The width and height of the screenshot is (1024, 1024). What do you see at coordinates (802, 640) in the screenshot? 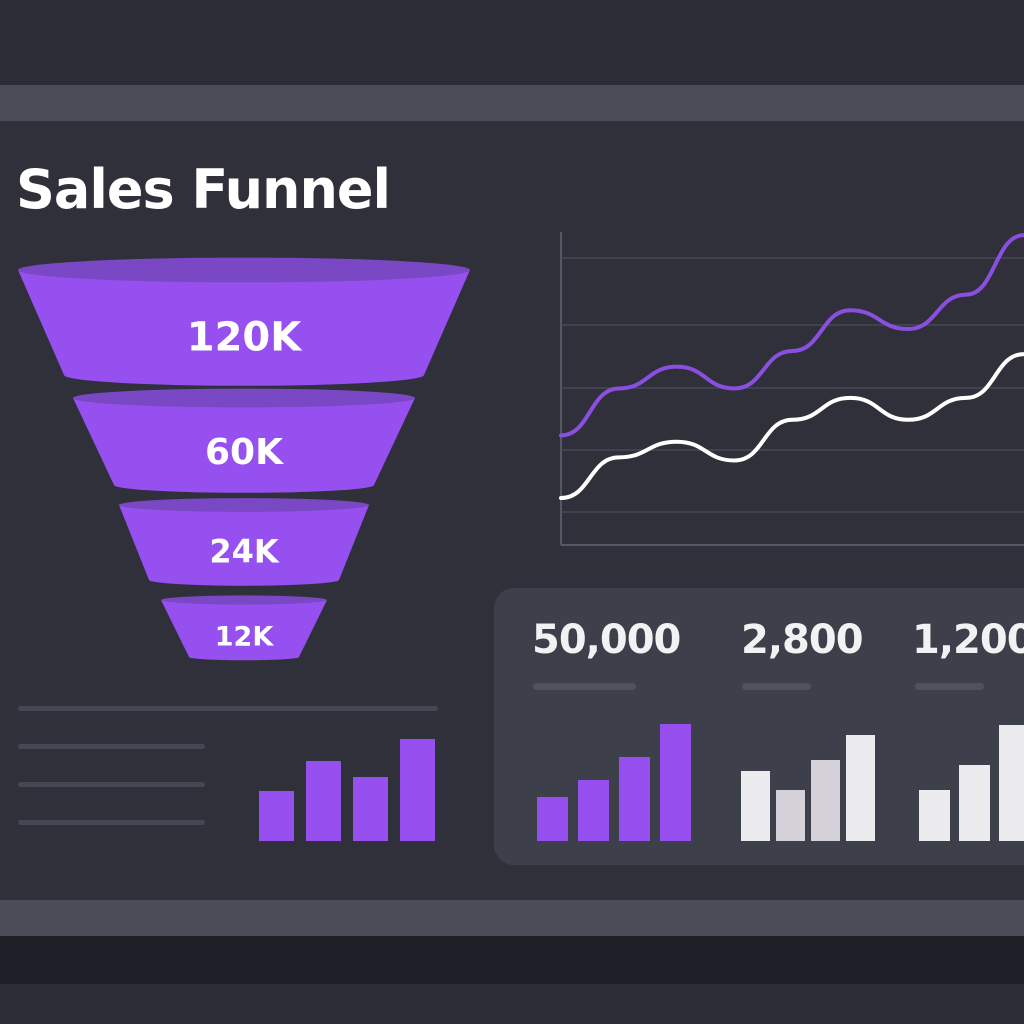
I see `stat-value: 2,800` at bounding box center [802, 640].